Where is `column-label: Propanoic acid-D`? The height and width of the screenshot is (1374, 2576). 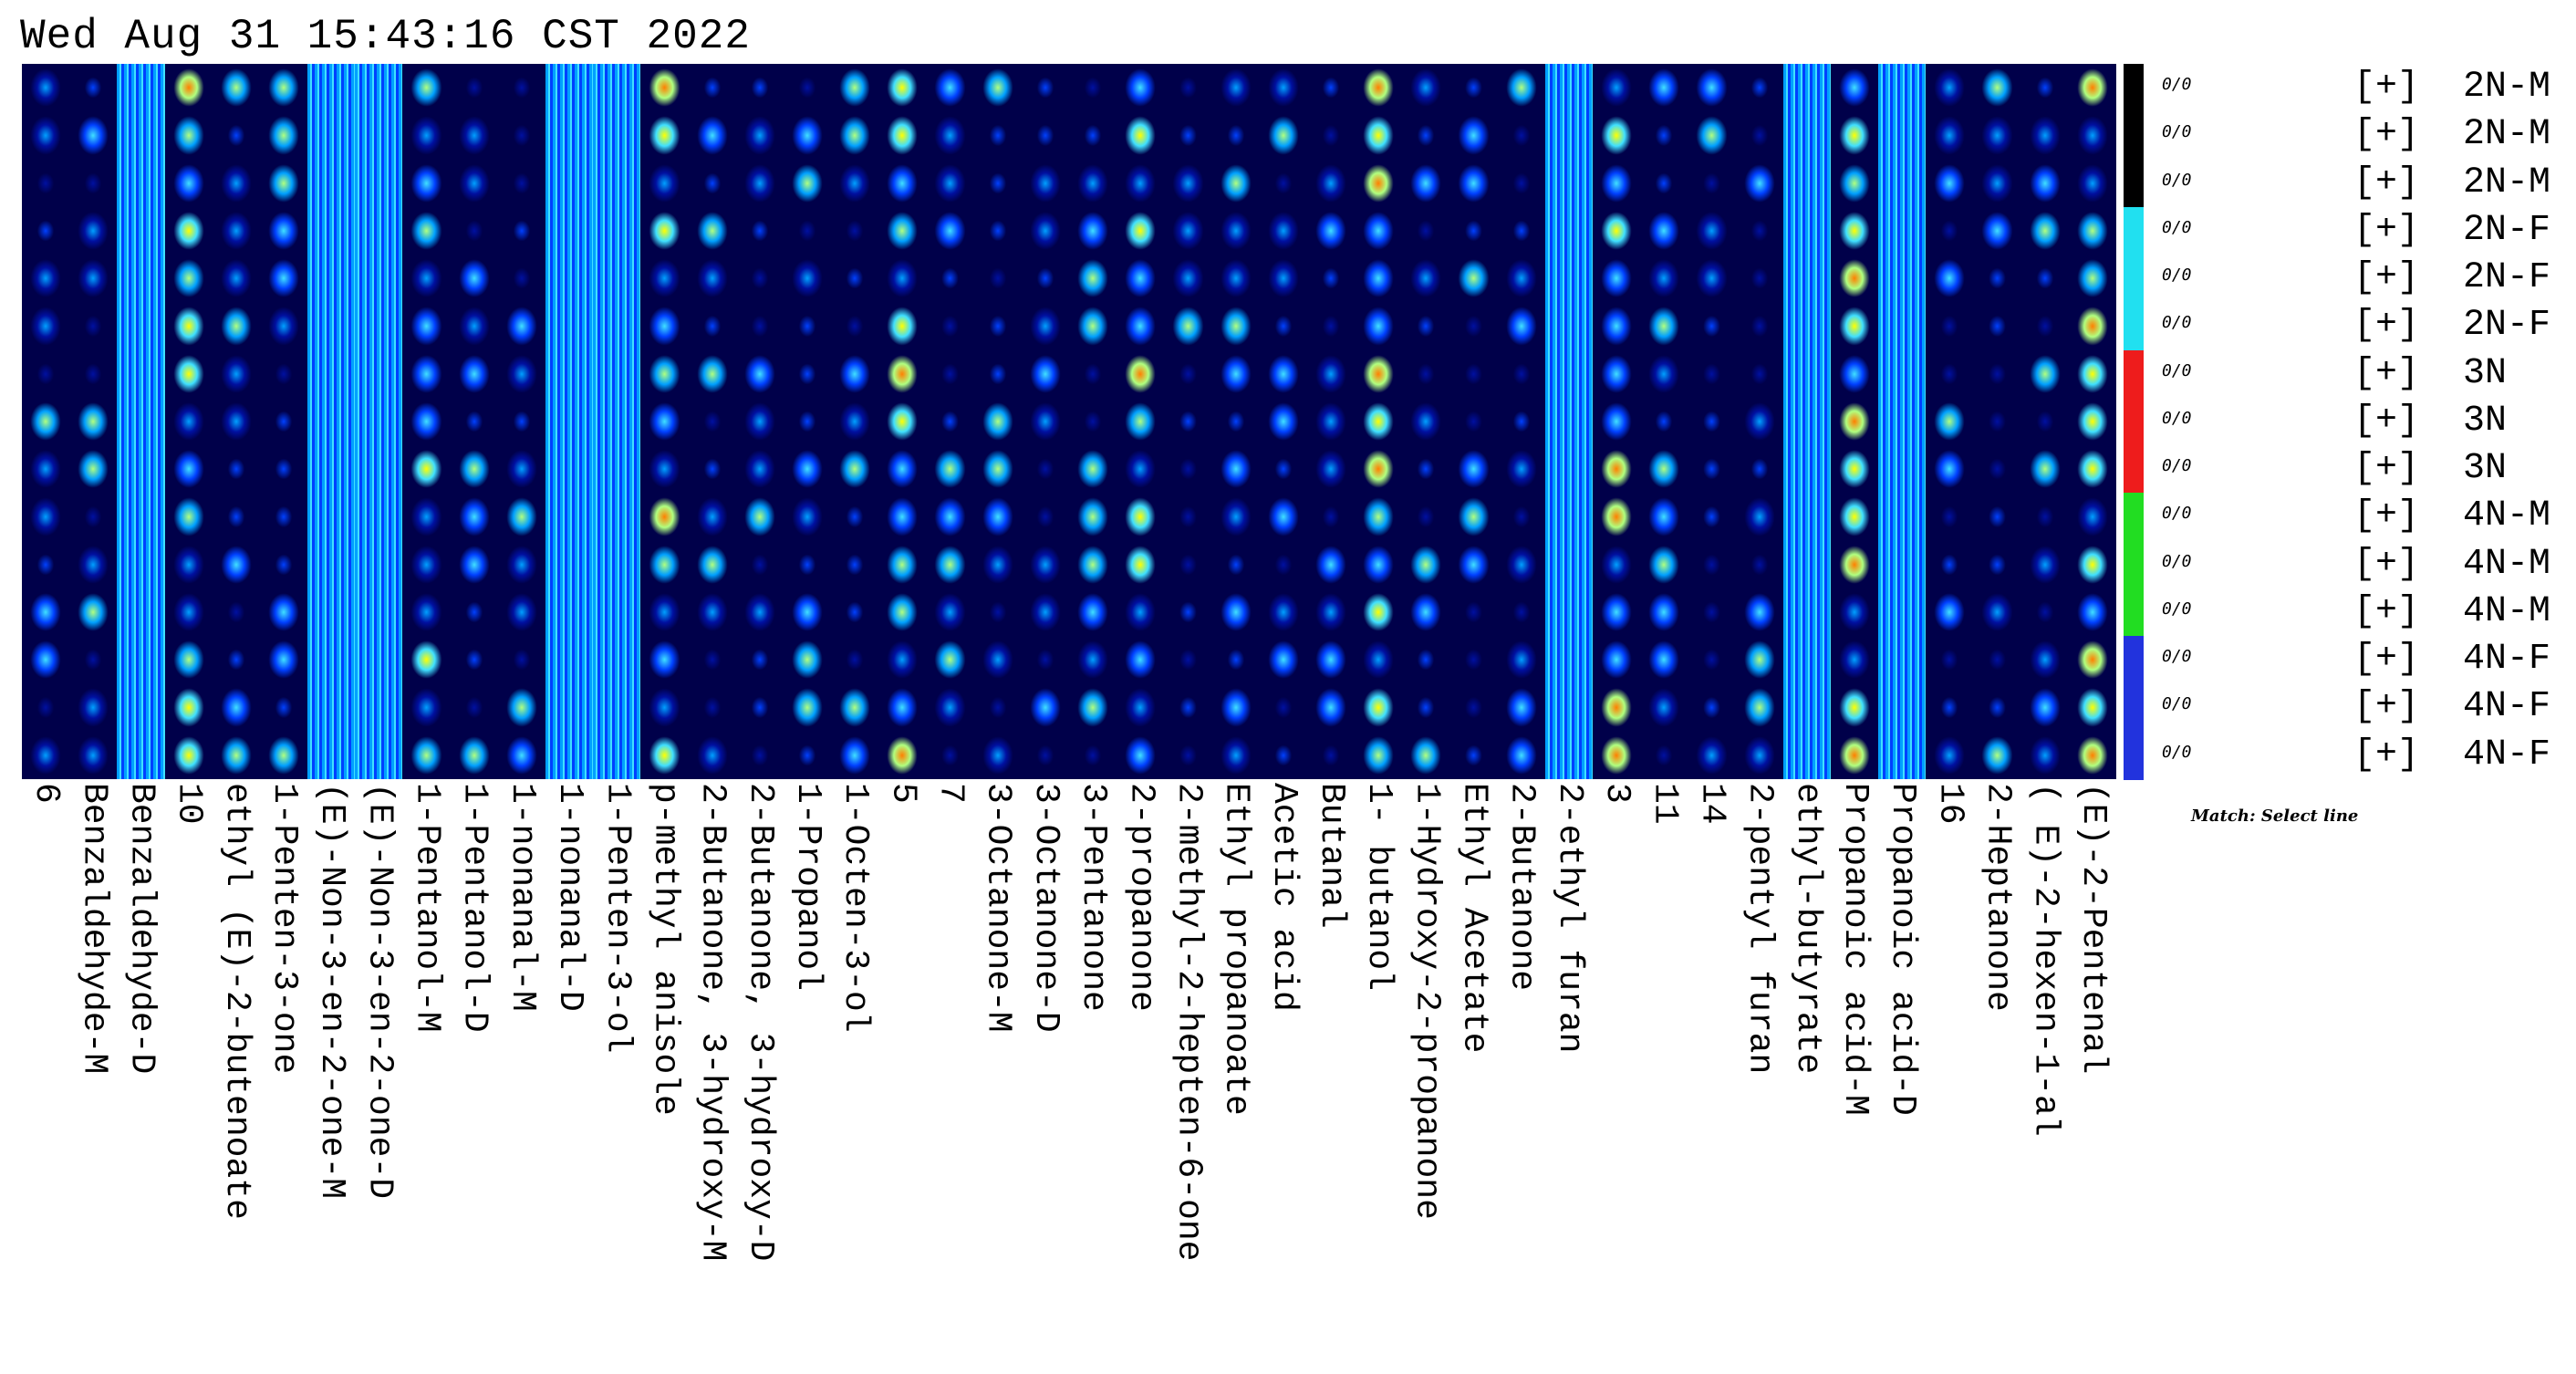
column-label: Propanoic acid-D is located at coordinates (1903, 950).